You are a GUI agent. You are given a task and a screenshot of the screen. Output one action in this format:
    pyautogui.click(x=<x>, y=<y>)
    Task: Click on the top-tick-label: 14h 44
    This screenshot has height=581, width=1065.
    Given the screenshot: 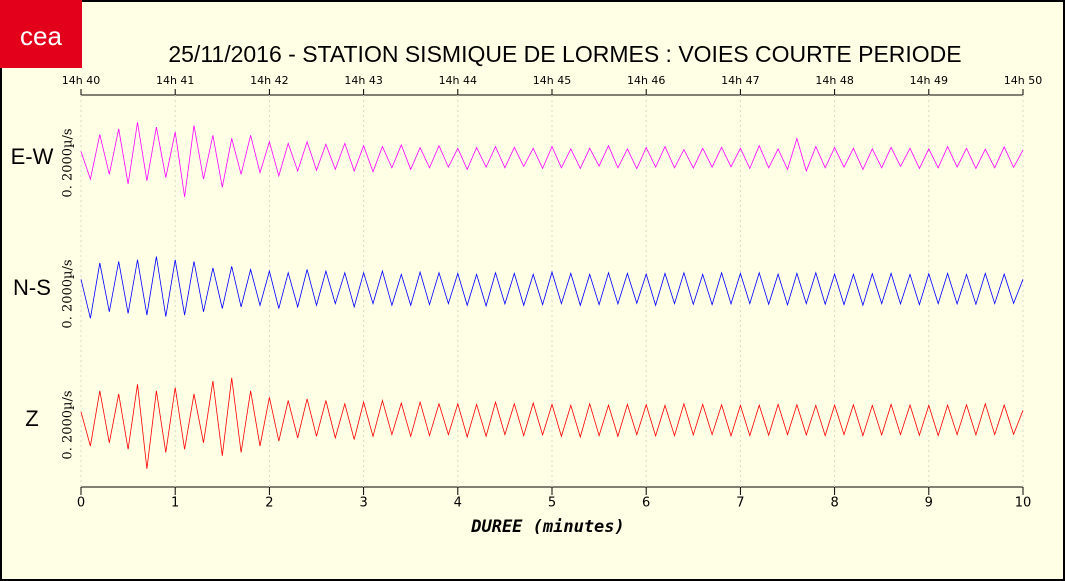 What is the action you would take?
    pyautogui.click(x=458, y=80)
    